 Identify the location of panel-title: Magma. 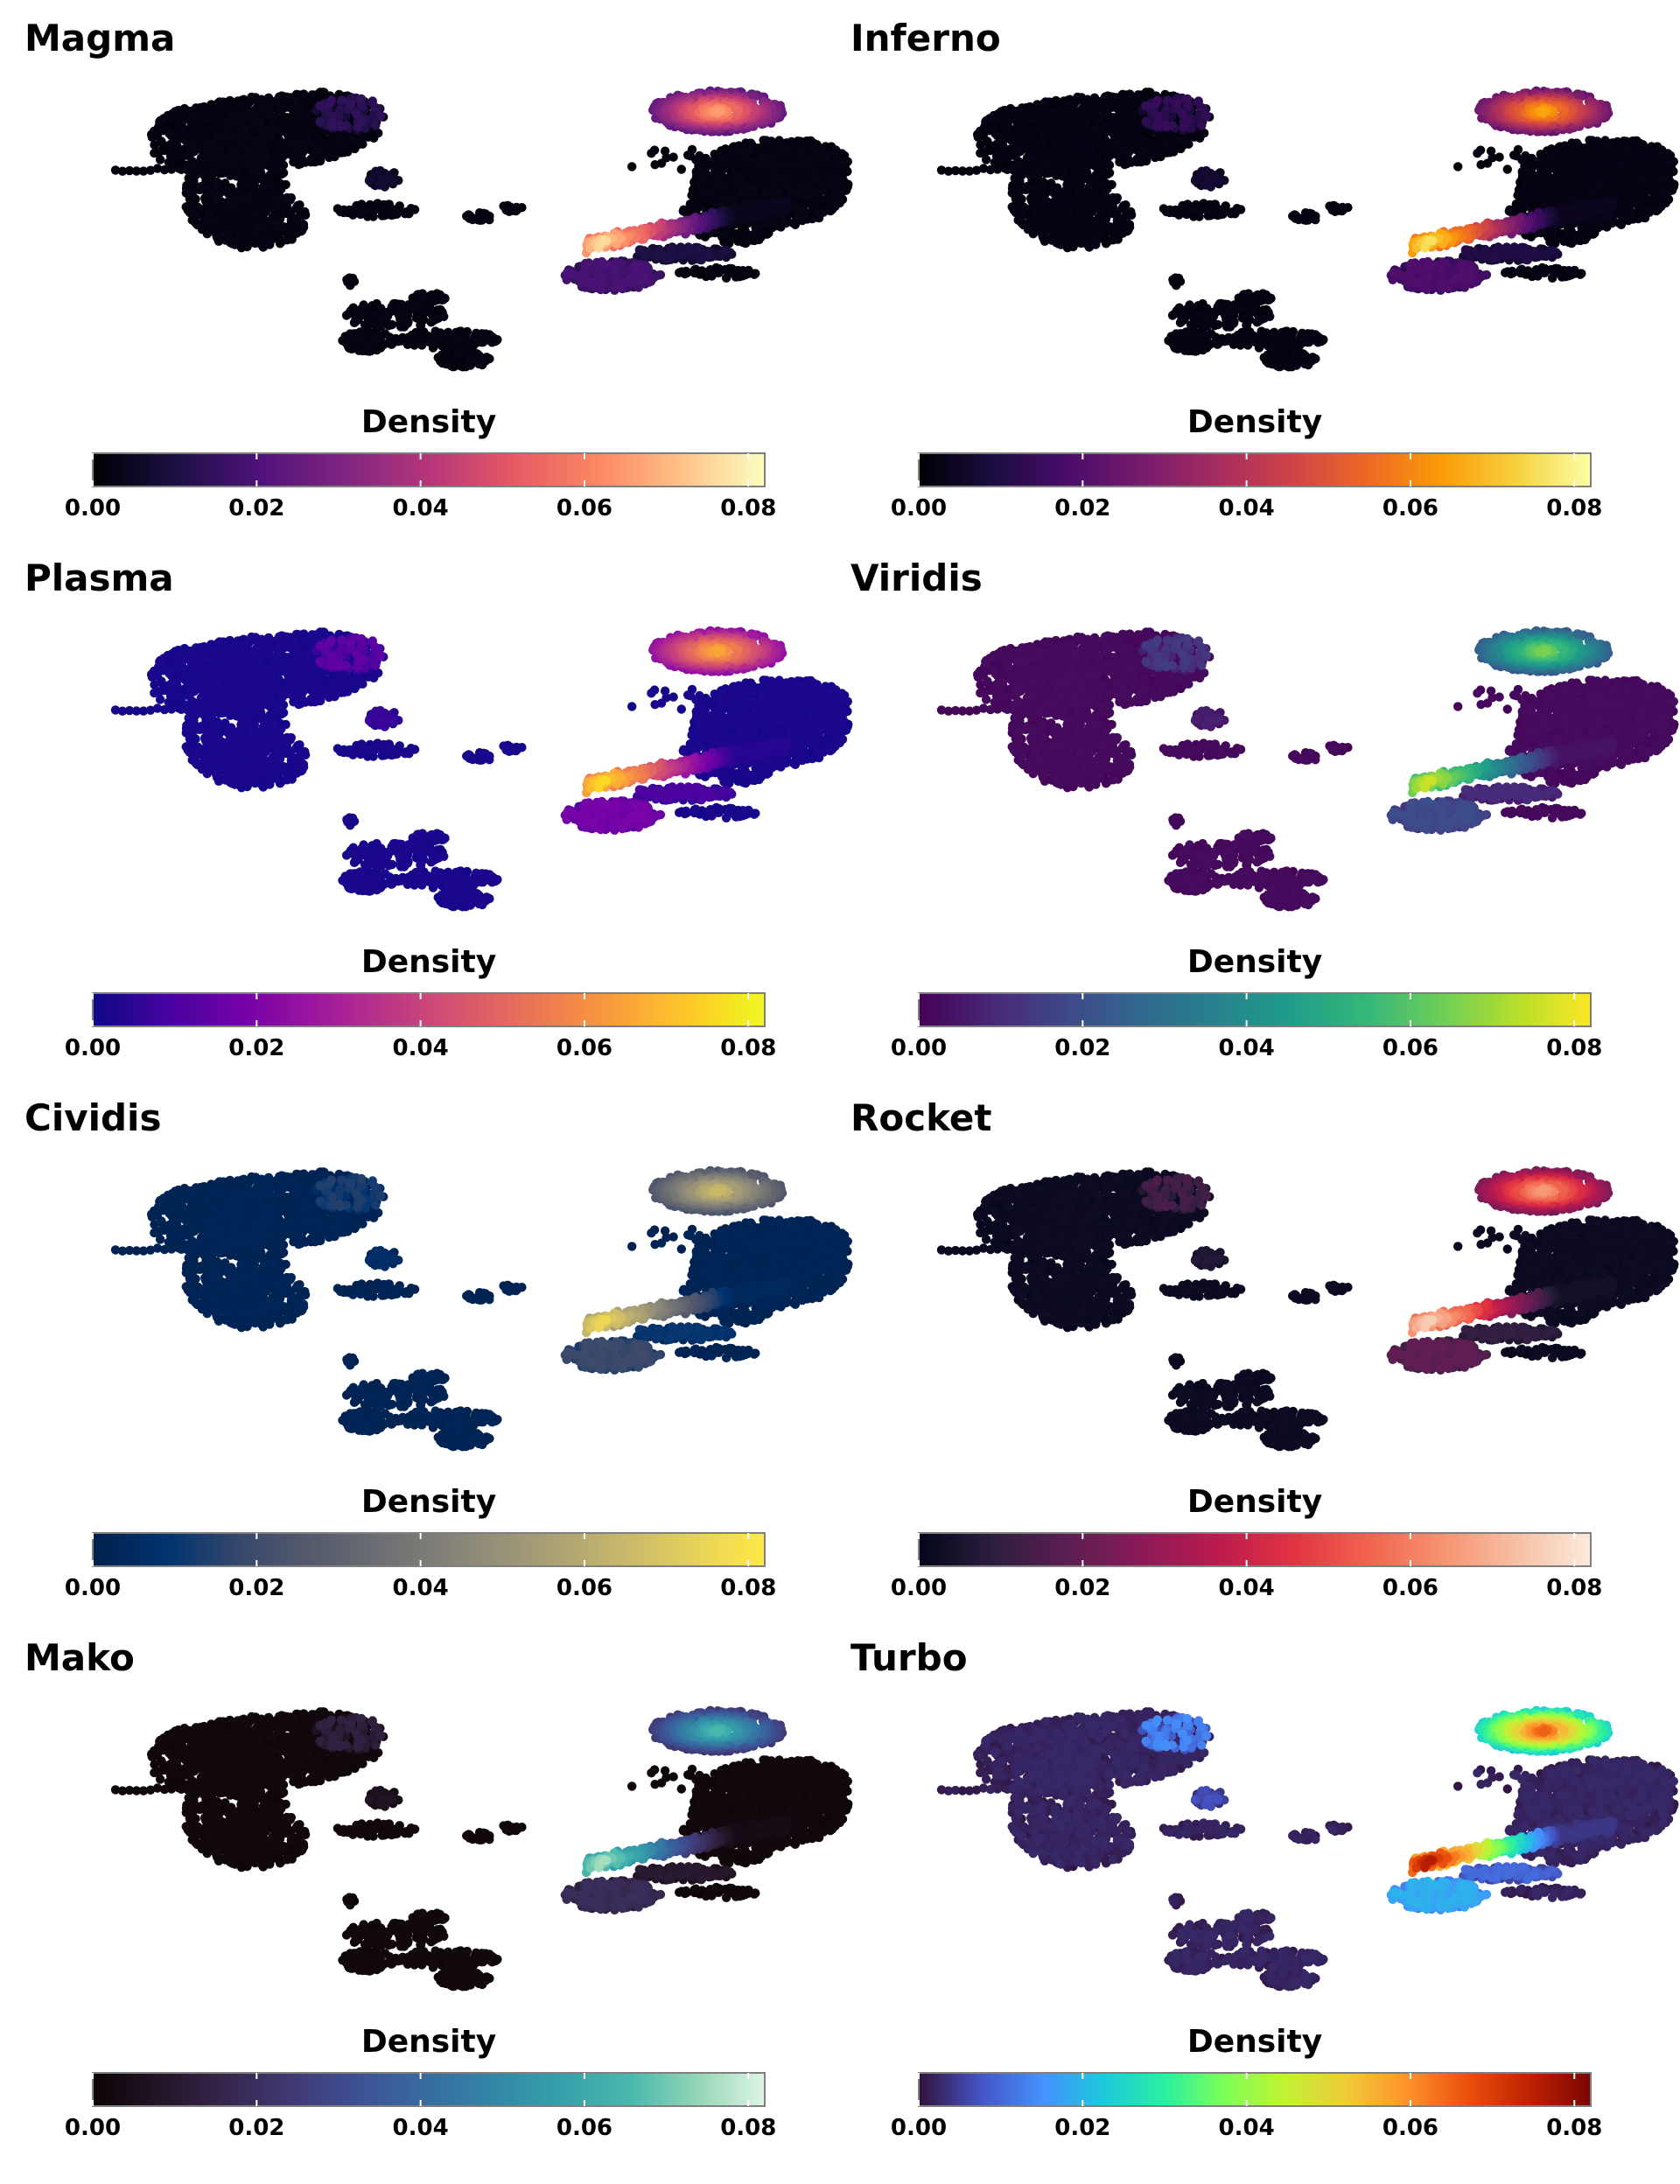
(99, 38).